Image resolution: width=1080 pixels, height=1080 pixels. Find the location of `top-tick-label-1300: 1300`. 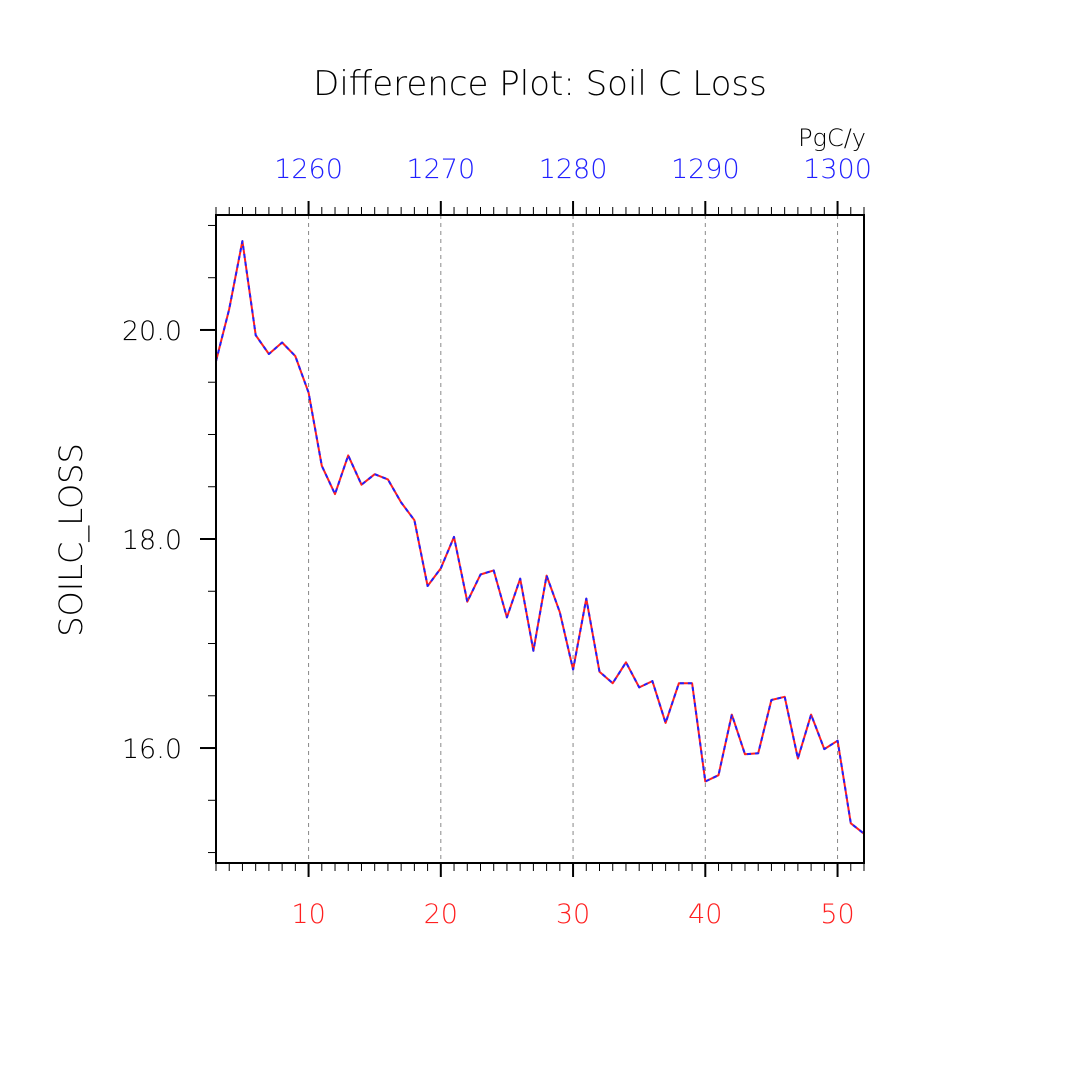

top-tick-label-1300: 1300 is located at coordinates (837, 169).